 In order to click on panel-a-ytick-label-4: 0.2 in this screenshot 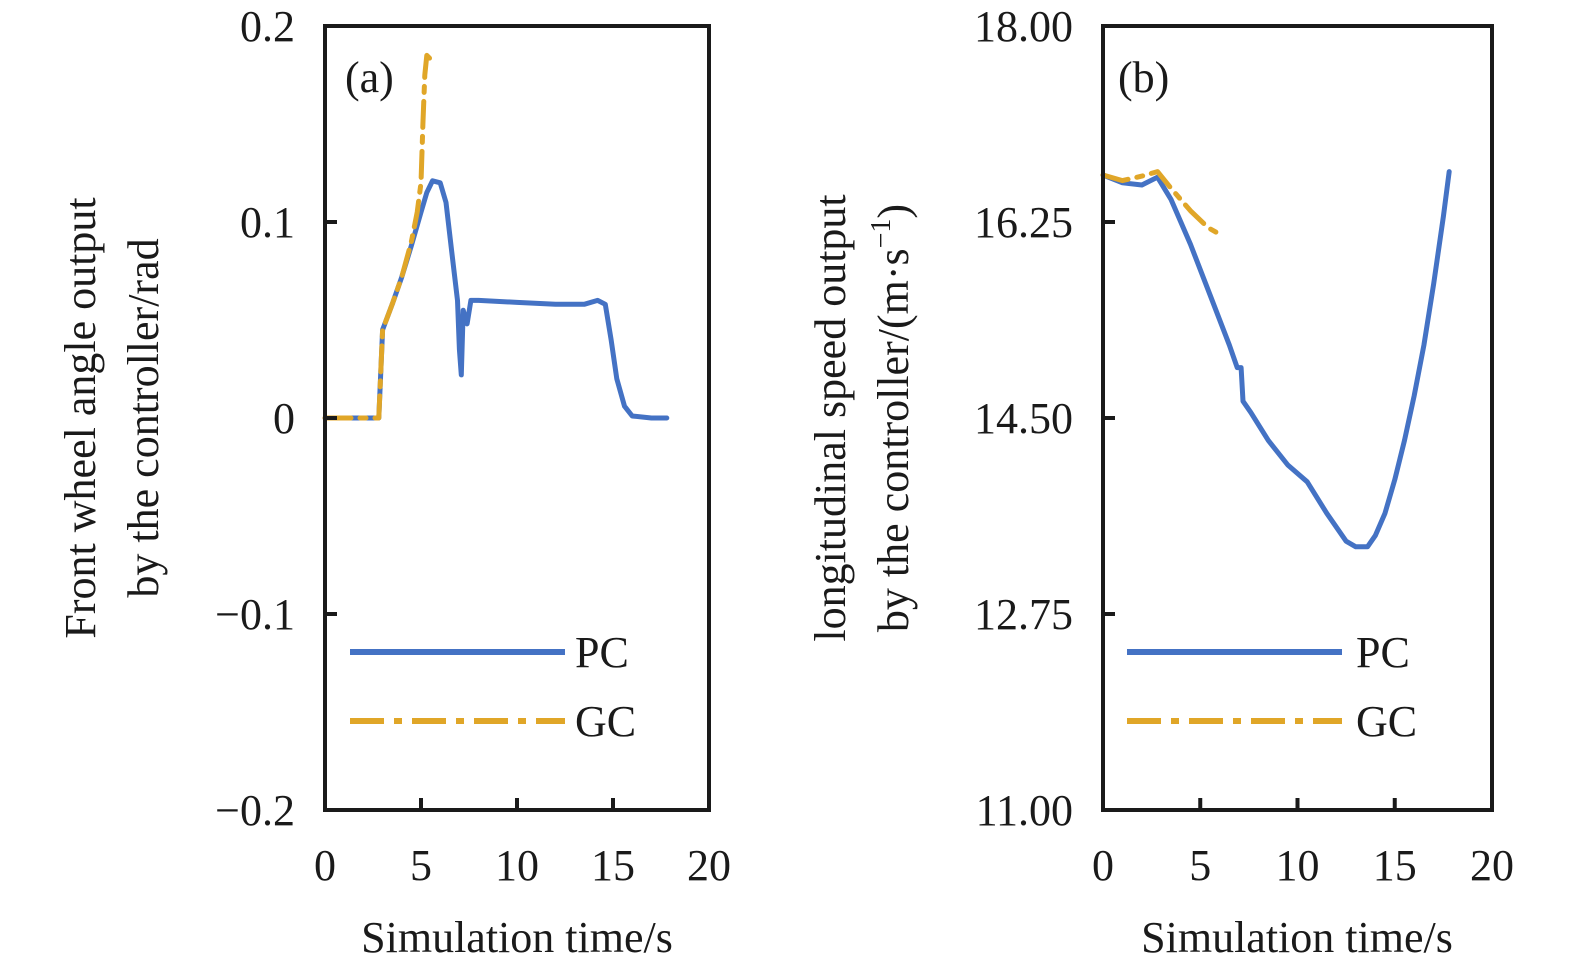, I will do `click(267, 26)`.